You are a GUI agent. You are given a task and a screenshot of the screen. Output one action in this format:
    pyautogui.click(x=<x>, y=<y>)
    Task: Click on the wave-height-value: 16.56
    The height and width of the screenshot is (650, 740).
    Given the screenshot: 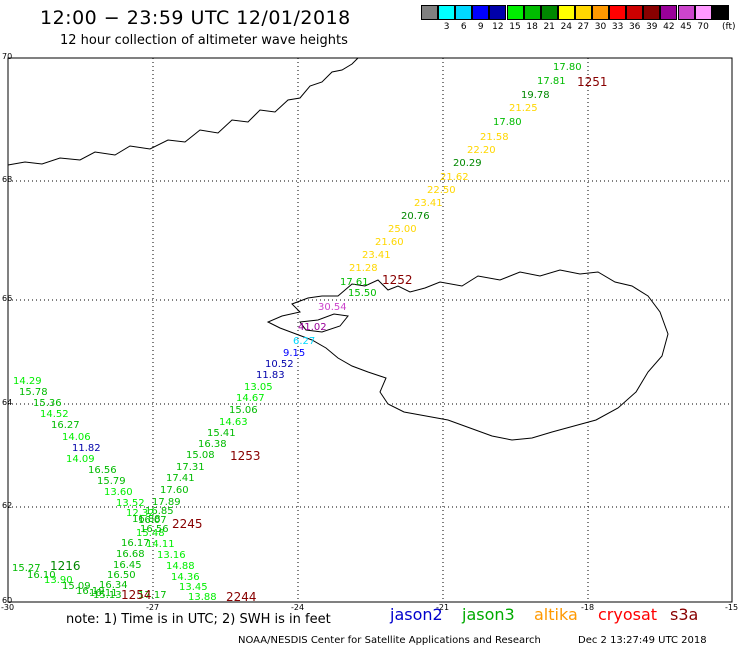 What is the action you would take?
    pyautogui.click(x=154, y=529)
    